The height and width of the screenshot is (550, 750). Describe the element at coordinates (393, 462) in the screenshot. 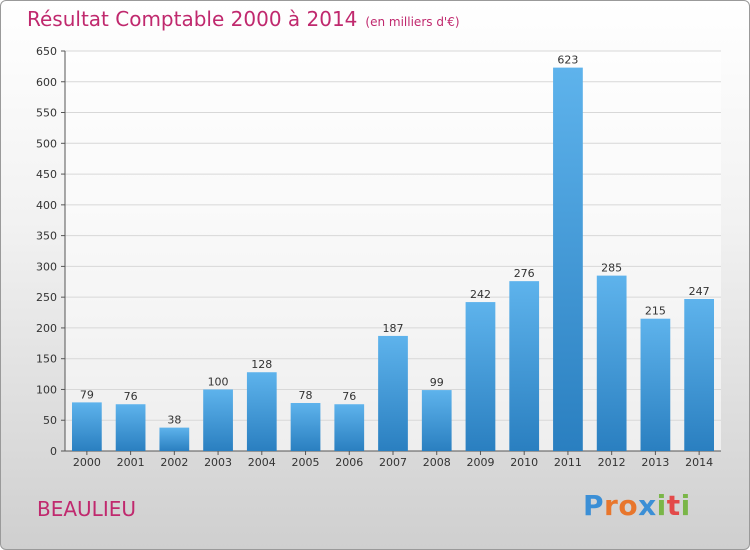

I see `x-tick-label: 2007` at that location.